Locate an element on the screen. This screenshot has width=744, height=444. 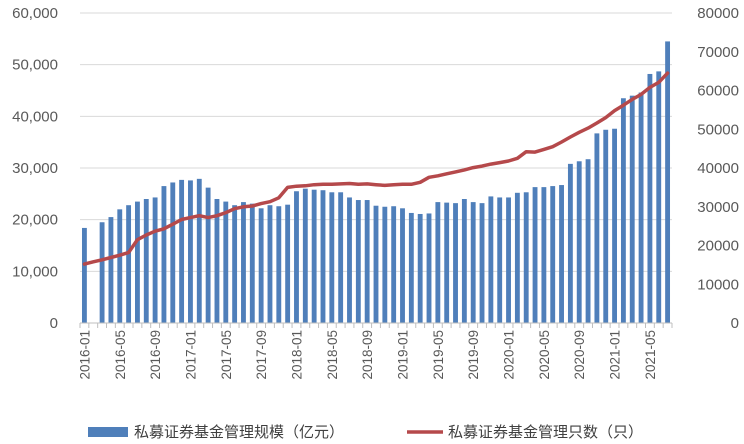
right-tick-label: 10000 is located at coordinates (718, 284).